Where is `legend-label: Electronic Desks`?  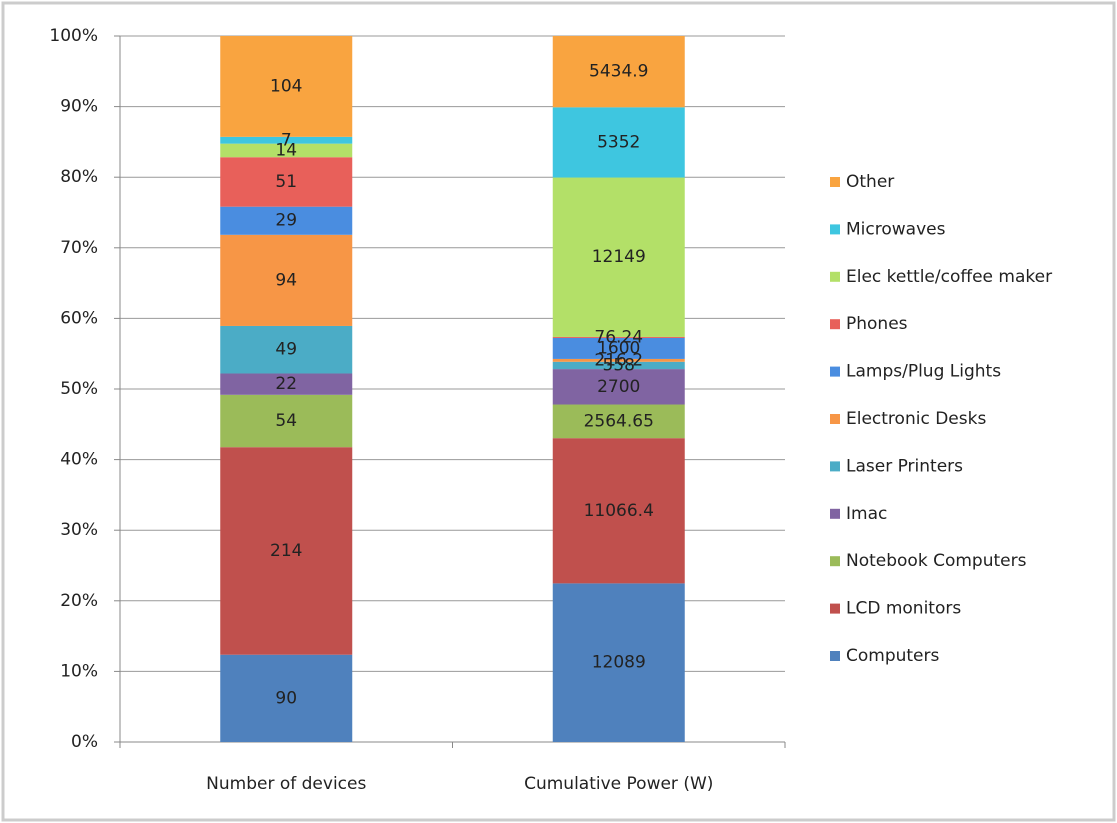
legend-label: Electronic Desks is located at coordinates (916, 419).